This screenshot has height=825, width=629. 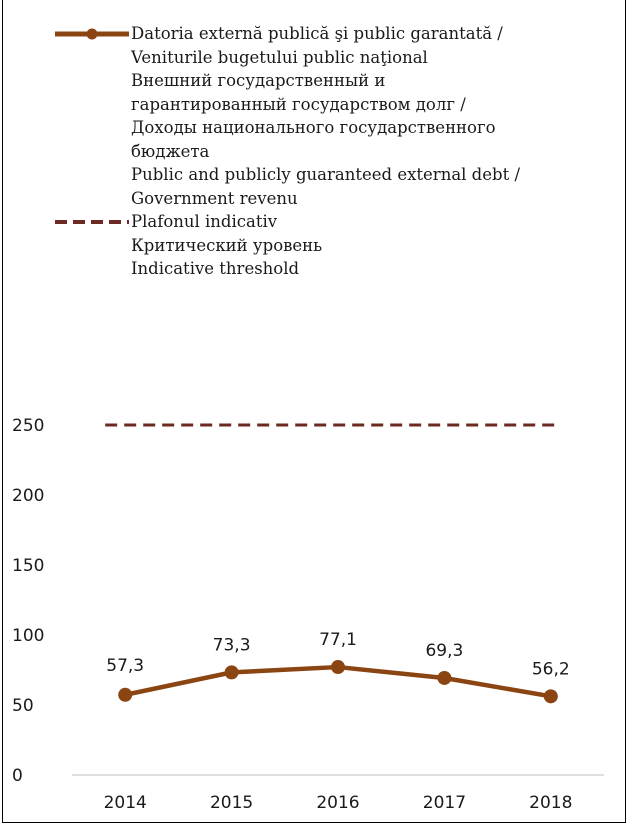 What do you see at coordinates (551, 669) in the screenshot?
I see `data-label: 56,2` at bounding box center [551, 669].